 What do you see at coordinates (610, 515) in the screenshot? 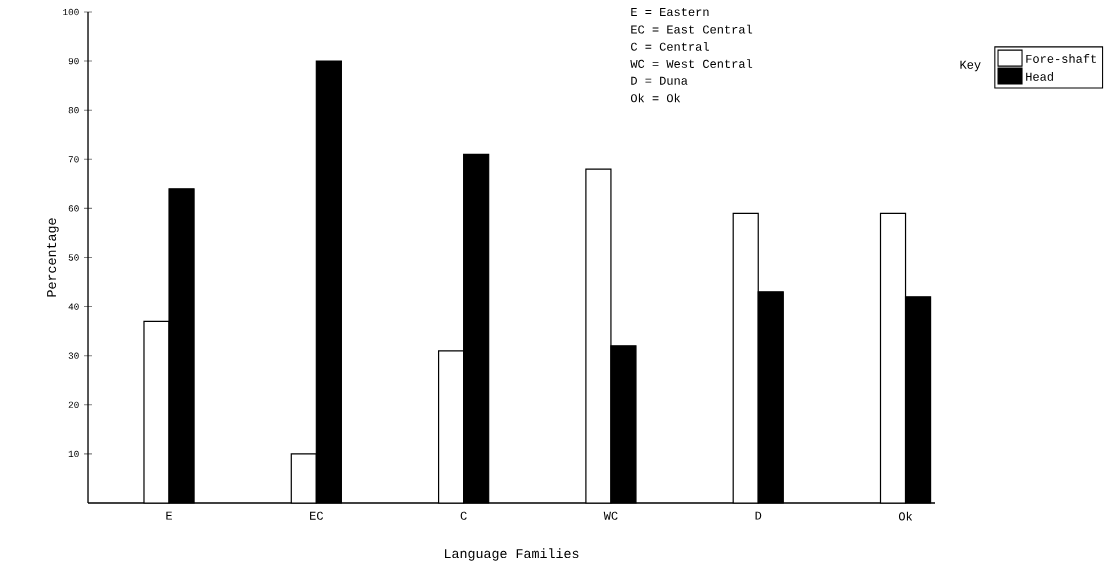
I see `x-tick-label: WC` at bounding box center [610, 515].